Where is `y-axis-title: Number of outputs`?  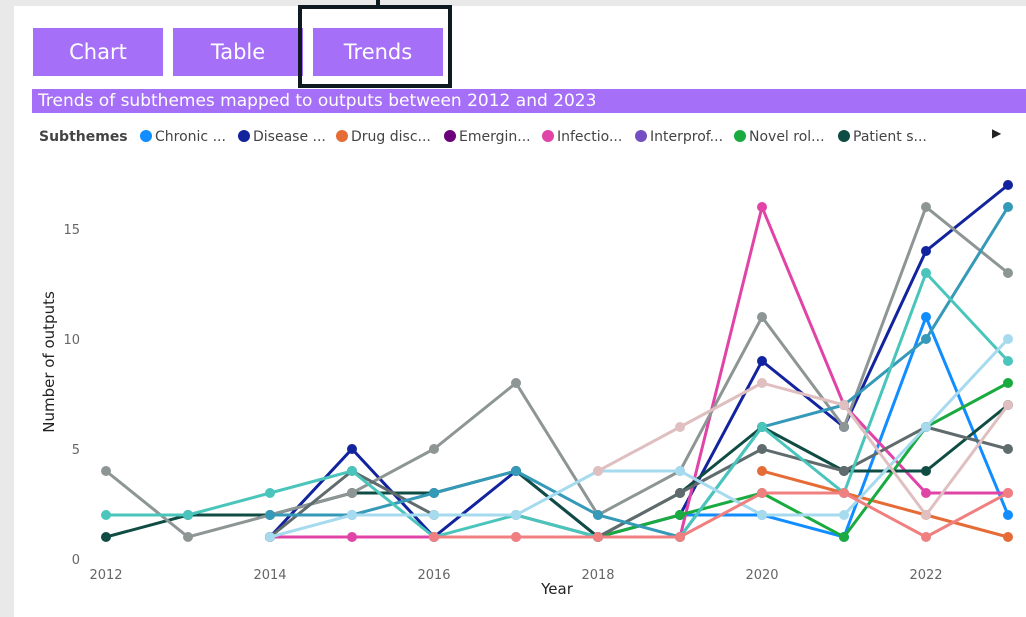 y-axis-title: Number of outputs is located at coordinates (49, 362).